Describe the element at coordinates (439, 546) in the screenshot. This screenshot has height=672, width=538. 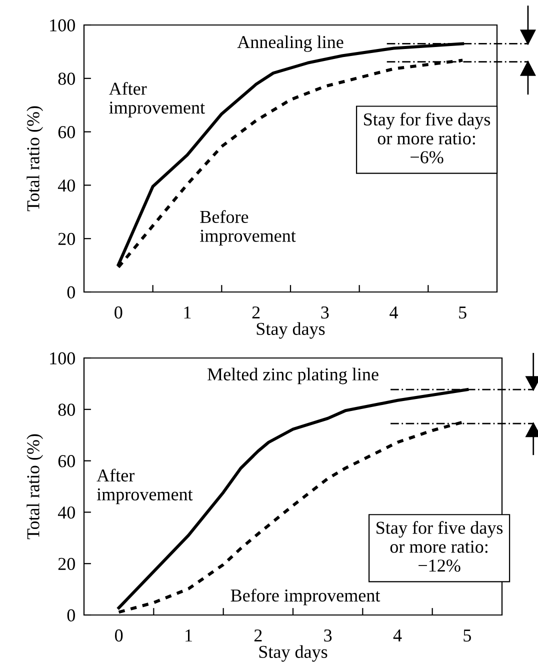
I see `annotation: Stay for five days or more ratio: −12%` at that location.